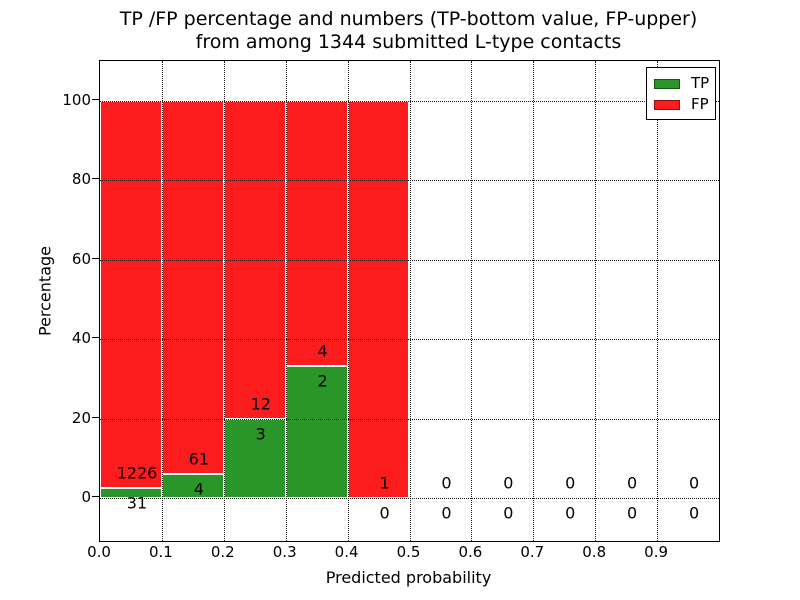 This screenshot has width=800, height=600. I want to click on y-tick-label: 20, so click(81, 417).